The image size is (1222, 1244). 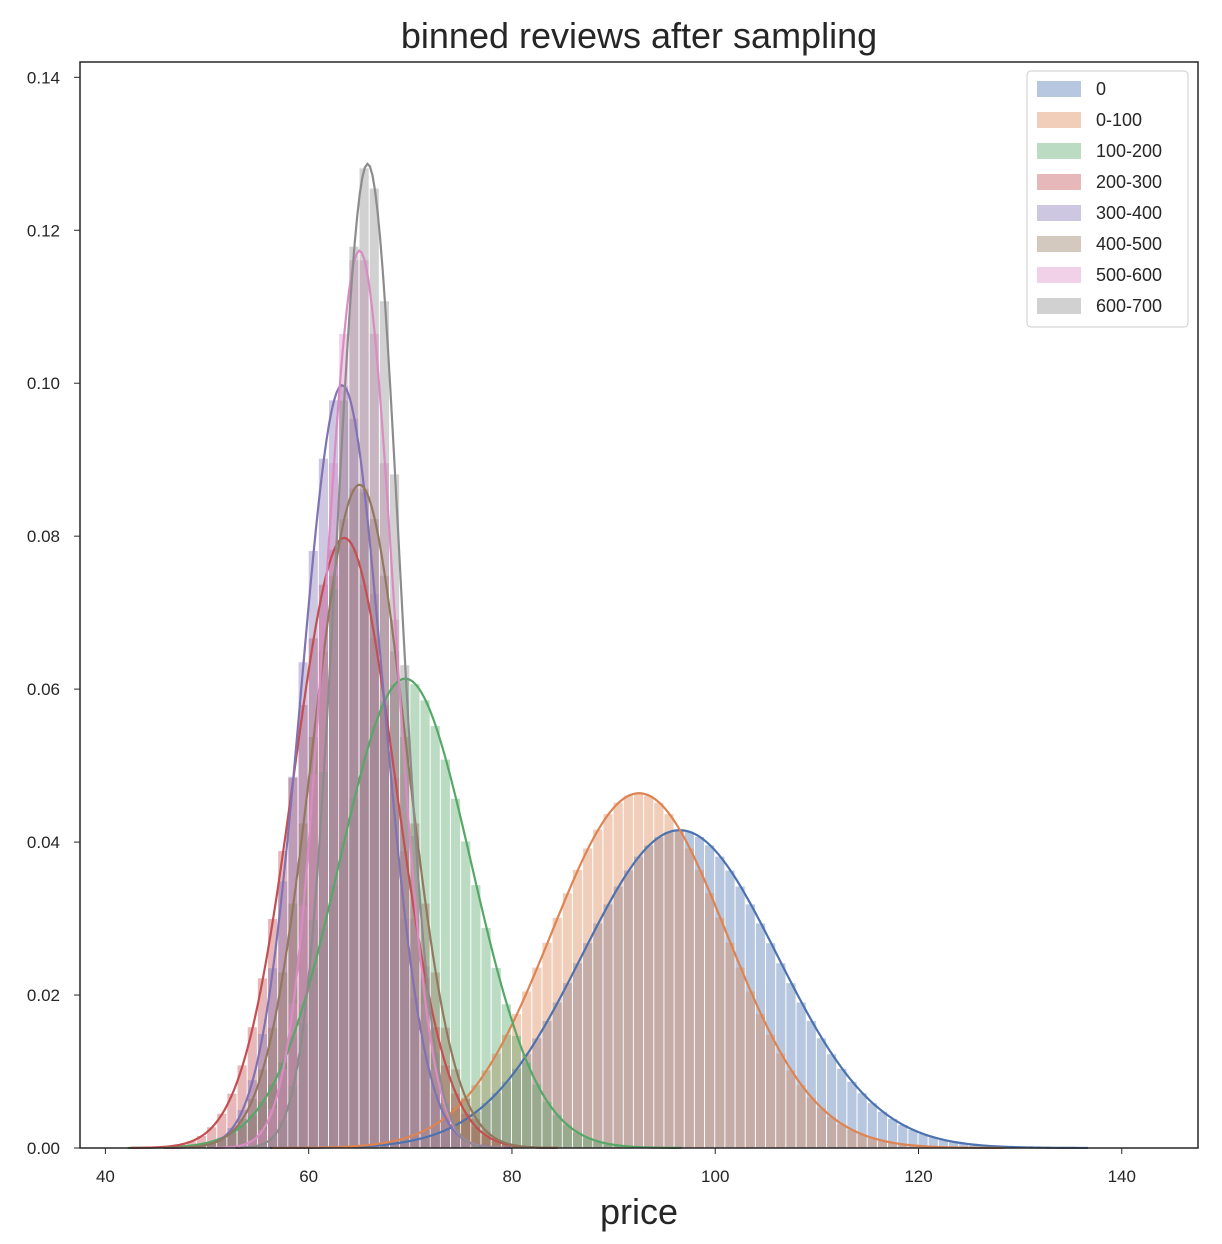 I want to click on y-tick-label-0.10: 0.10, so click(x=43, y=383).